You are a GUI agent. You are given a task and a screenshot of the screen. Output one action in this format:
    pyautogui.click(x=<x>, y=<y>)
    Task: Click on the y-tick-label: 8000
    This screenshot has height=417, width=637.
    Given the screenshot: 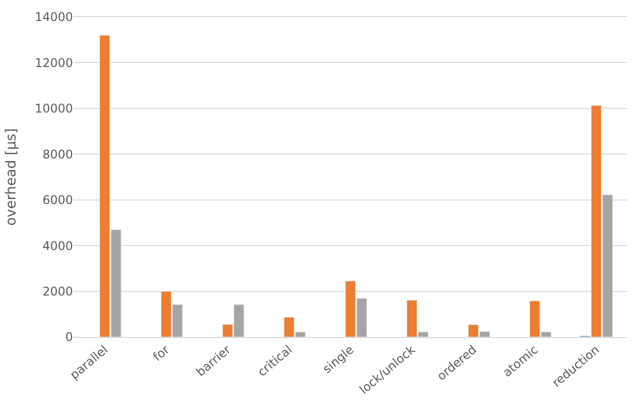 What is the action you would take?
    pyautogui.click(x=57, y=154)
    